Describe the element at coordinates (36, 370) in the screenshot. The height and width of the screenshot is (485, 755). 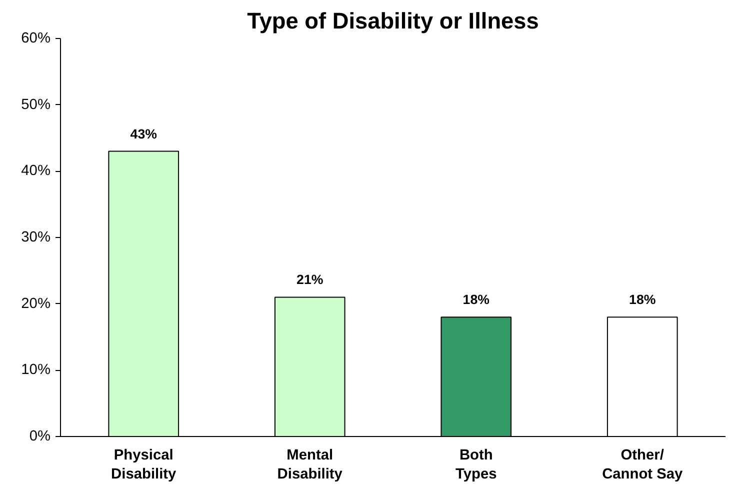
I see `y-tick-label: 10%` at that location.